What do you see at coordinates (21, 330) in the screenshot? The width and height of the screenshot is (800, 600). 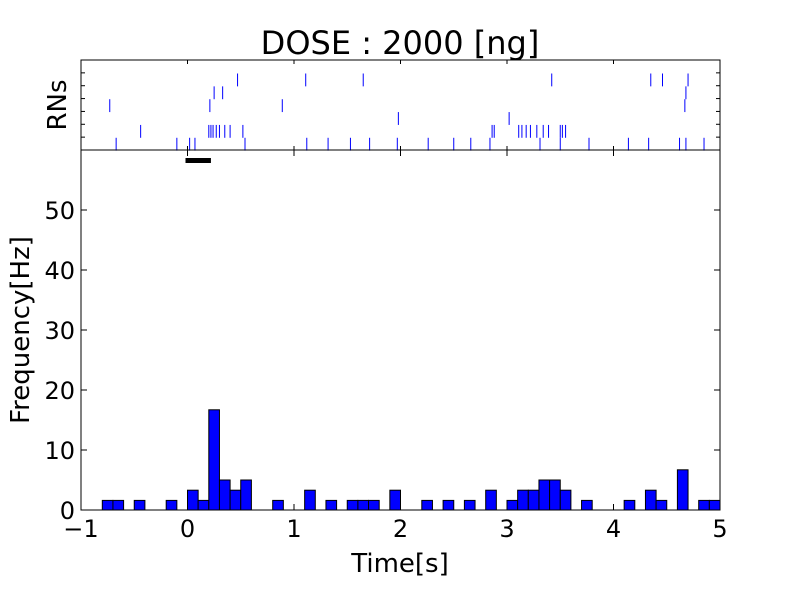 I see `histogram-y-axis-label: Frequency[Hz]` at bounding box center [21, 330].